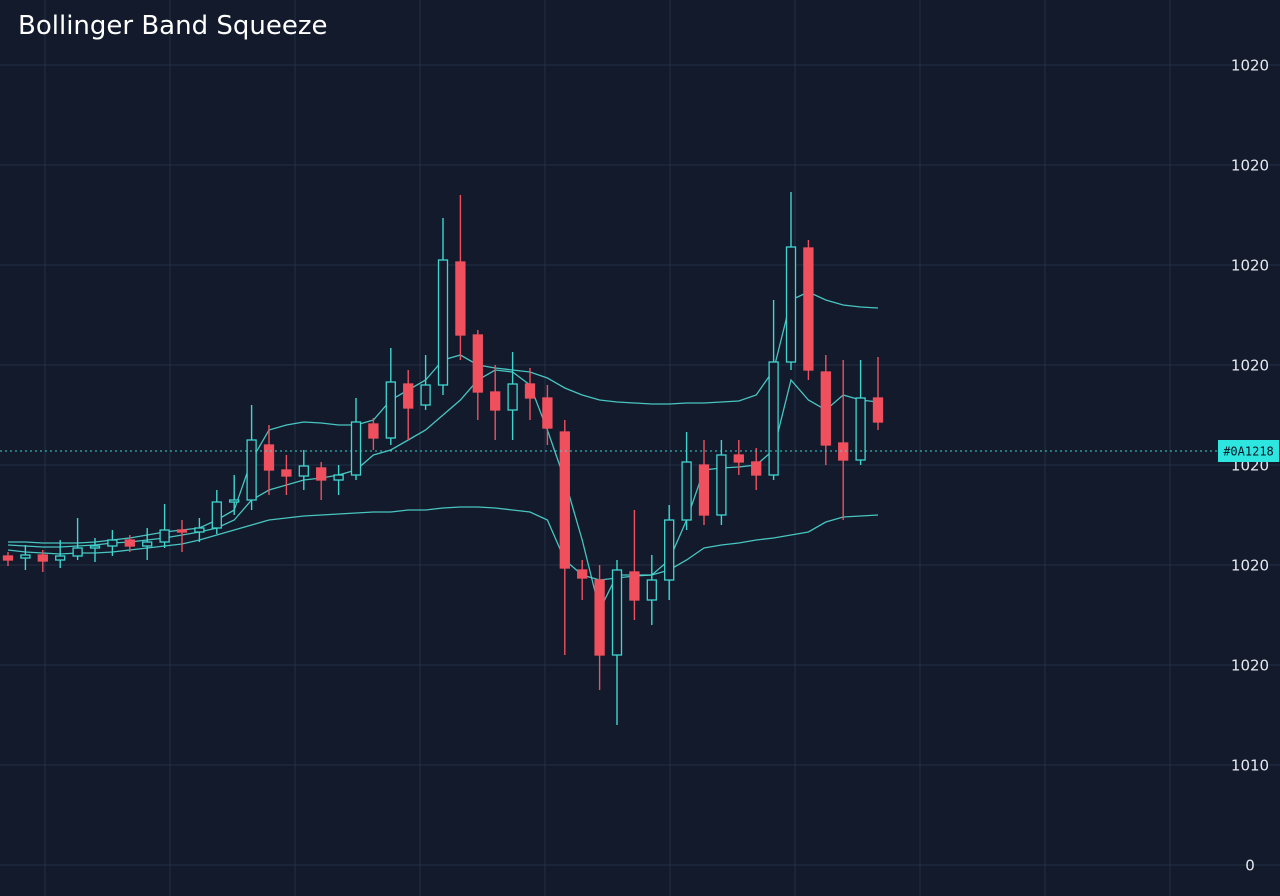 The width and height of the screenshot is (1280, 896). Describe the element at coordinates (173, 26) in the screenshot. I see `chart-title: Bollinger Band Squeeze` at that location.